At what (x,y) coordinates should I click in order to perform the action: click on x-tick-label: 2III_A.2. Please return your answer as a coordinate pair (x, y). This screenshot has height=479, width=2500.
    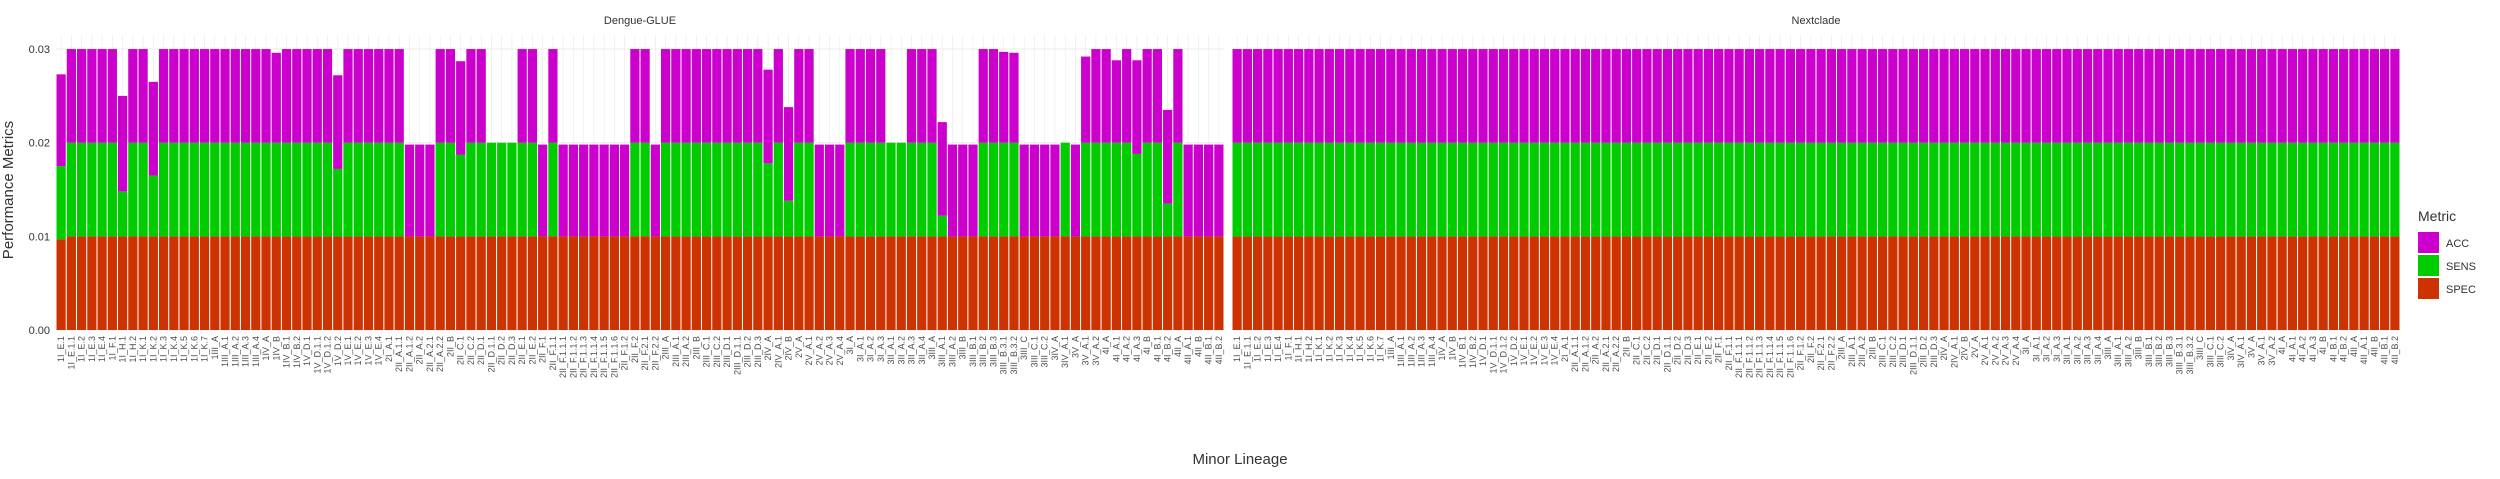
    Looking at the image, I should click on (686, 351).